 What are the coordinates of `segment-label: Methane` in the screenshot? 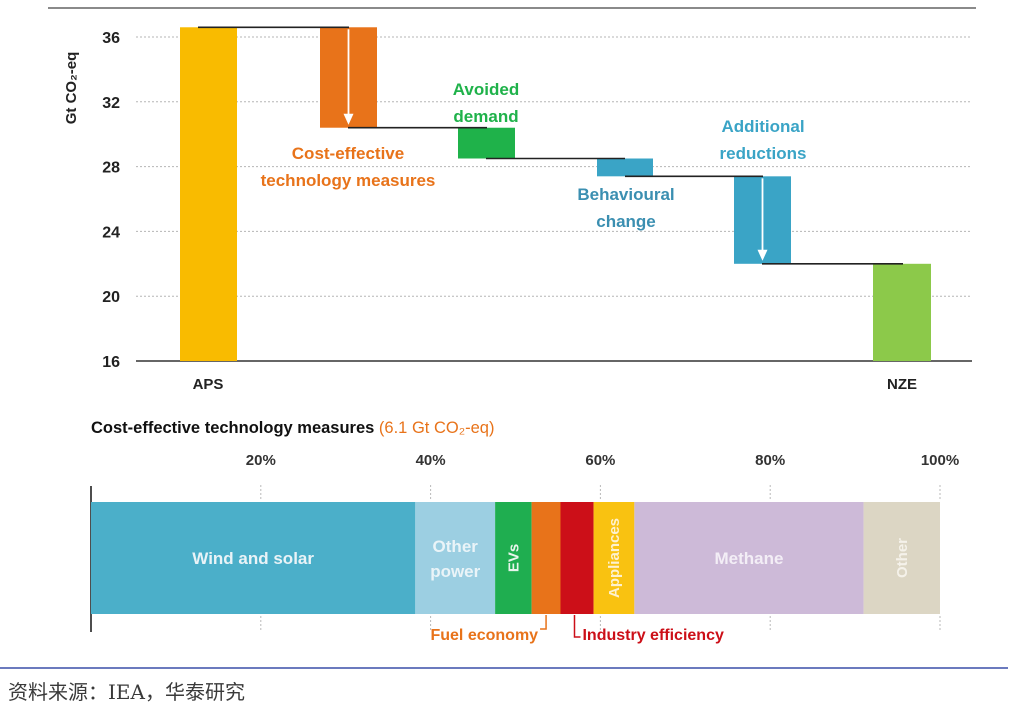 It's located at (748, 558).